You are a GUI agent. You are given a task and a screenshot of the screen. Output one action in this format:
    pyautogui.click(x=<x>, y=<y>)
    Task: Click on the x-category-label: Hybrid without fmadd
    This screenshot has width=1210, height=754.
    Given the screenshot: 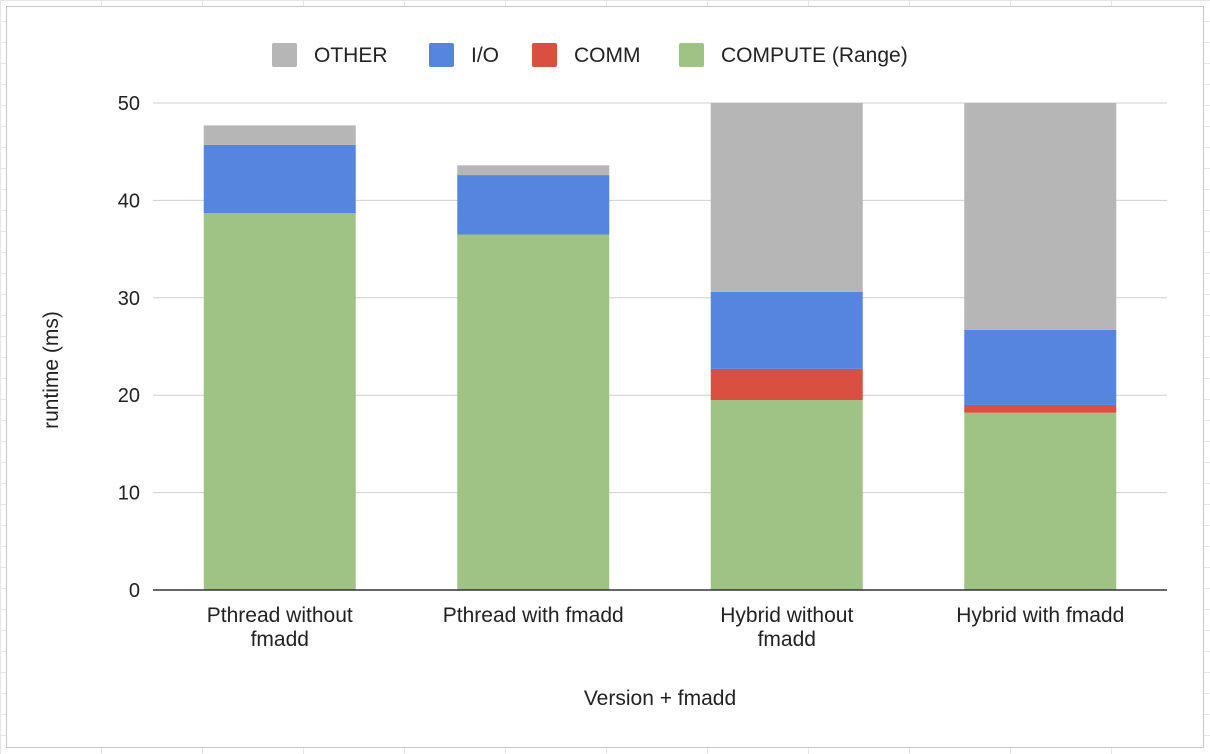 What is the action you would take?
    pyautogui.click(x=786, y=627)
    